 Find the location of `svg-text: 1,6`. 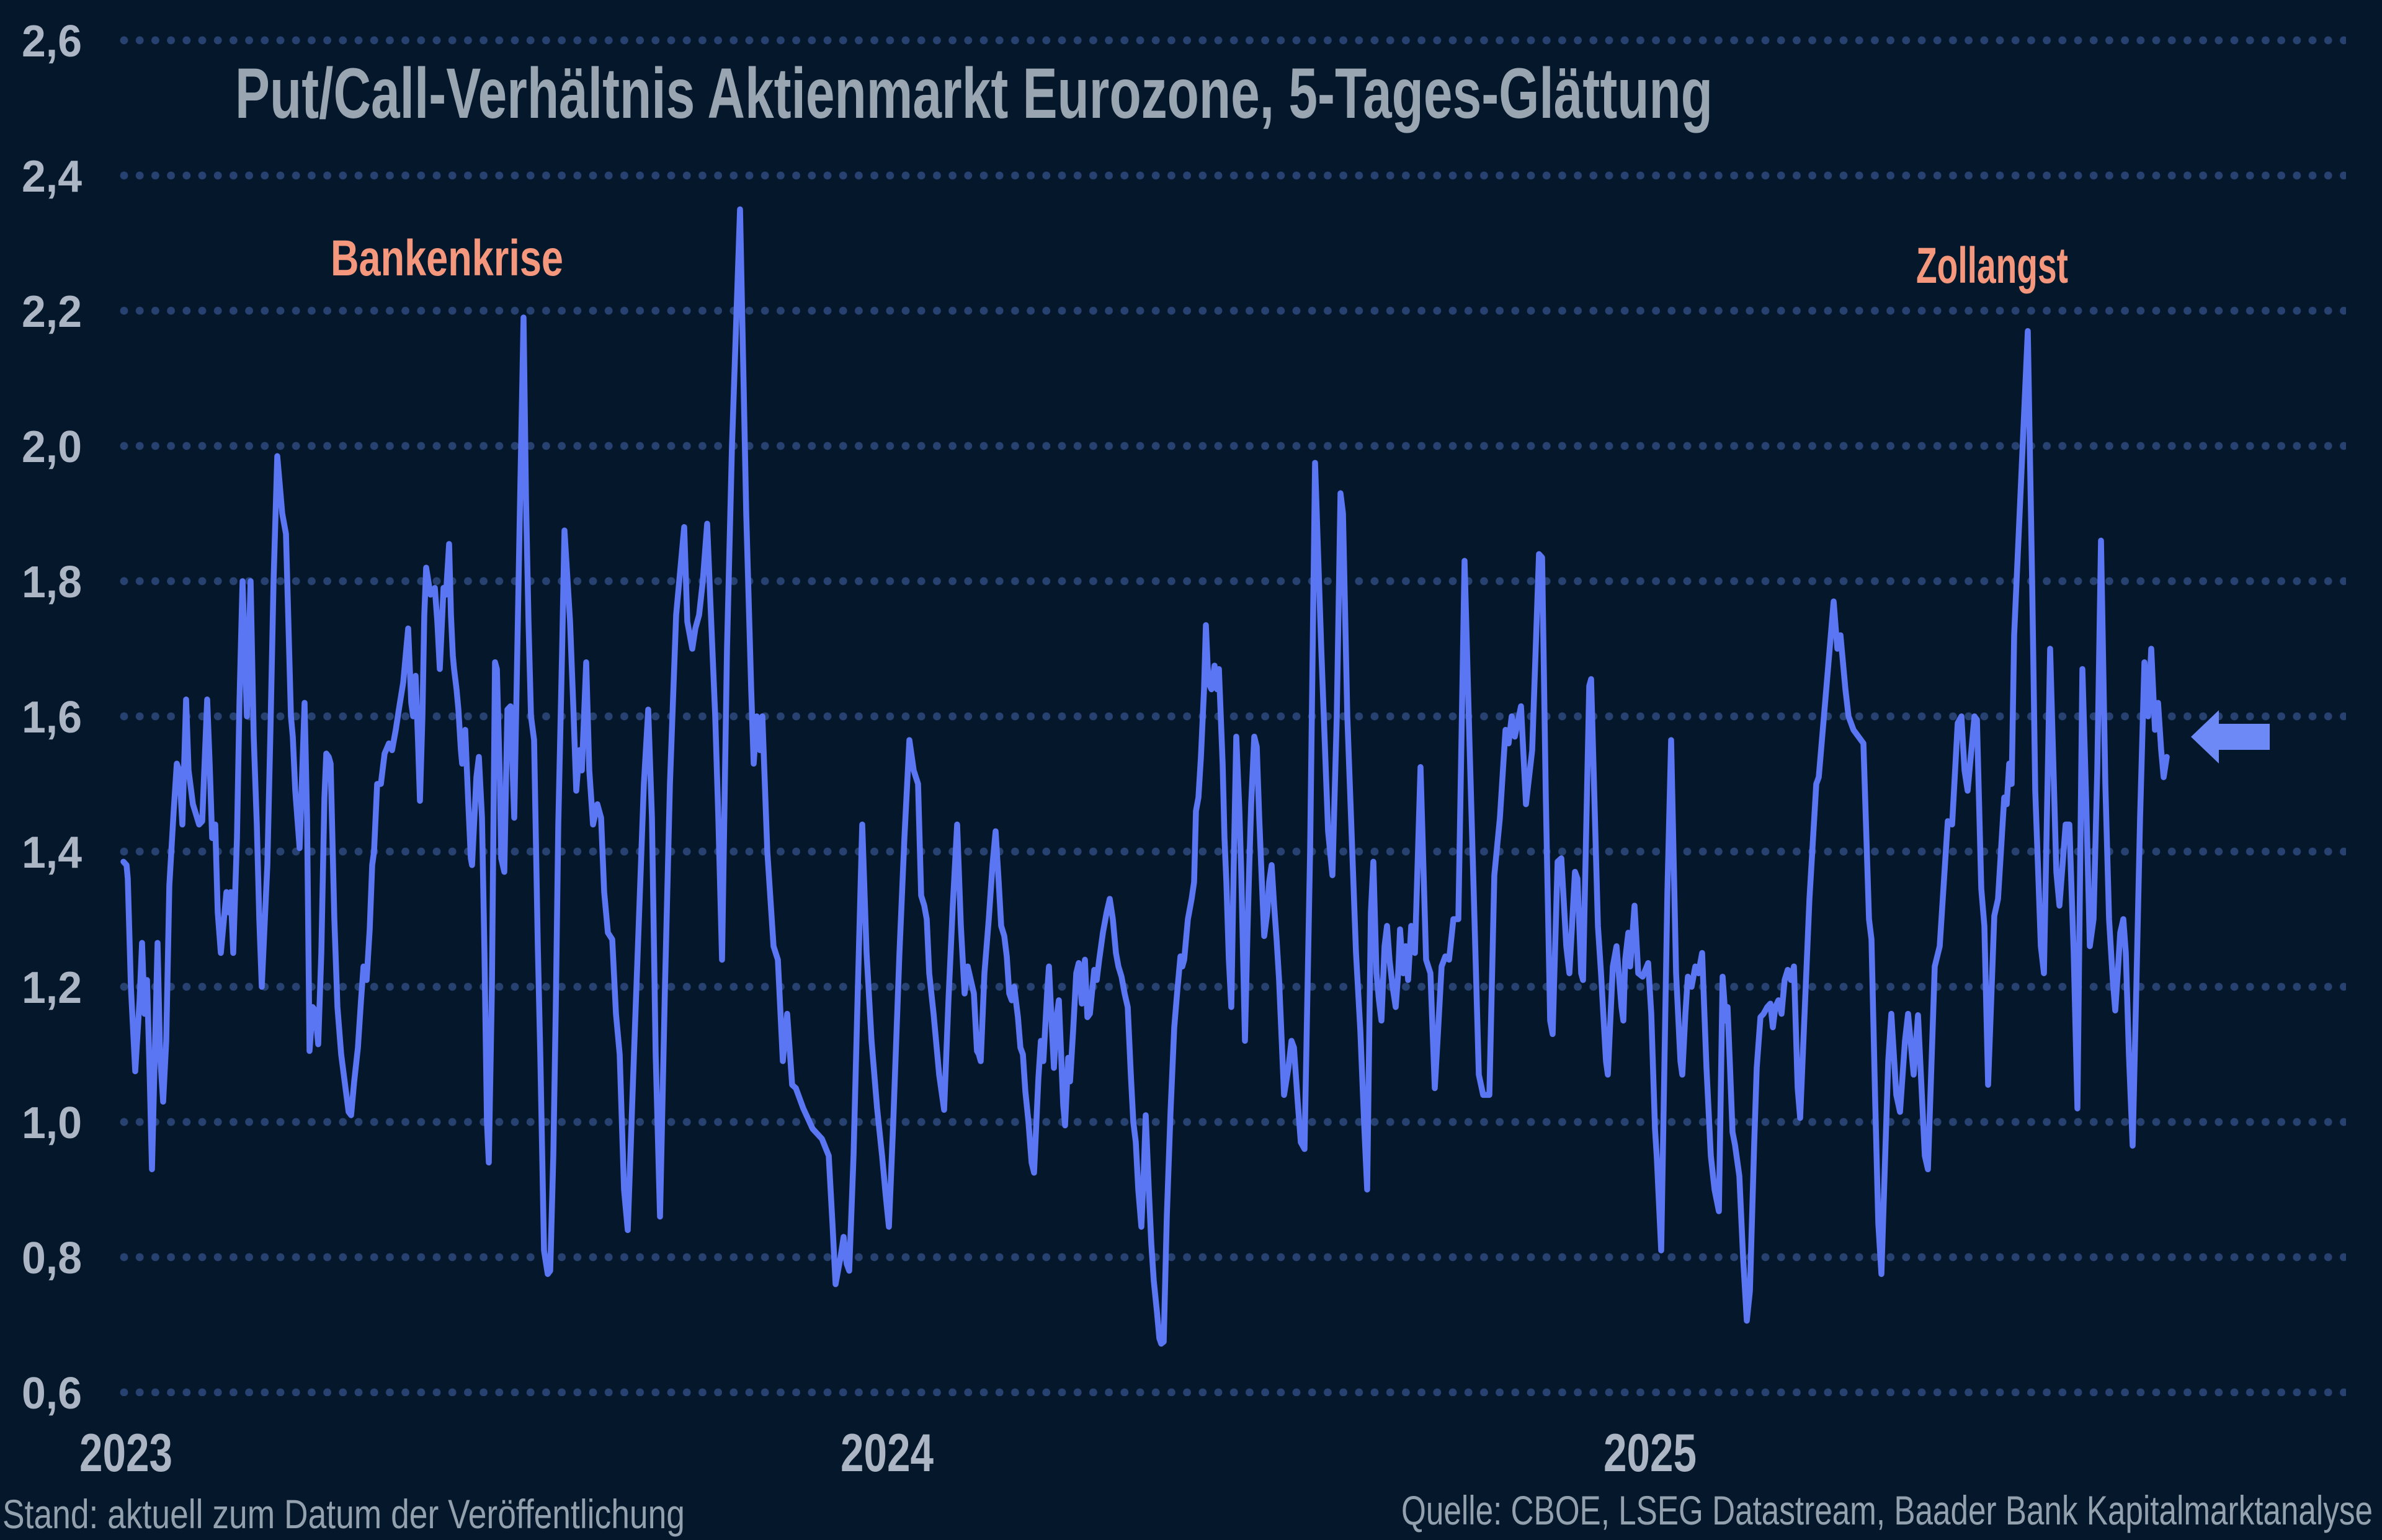

svg-text: 1,6 is located at coordinates (52, 718).